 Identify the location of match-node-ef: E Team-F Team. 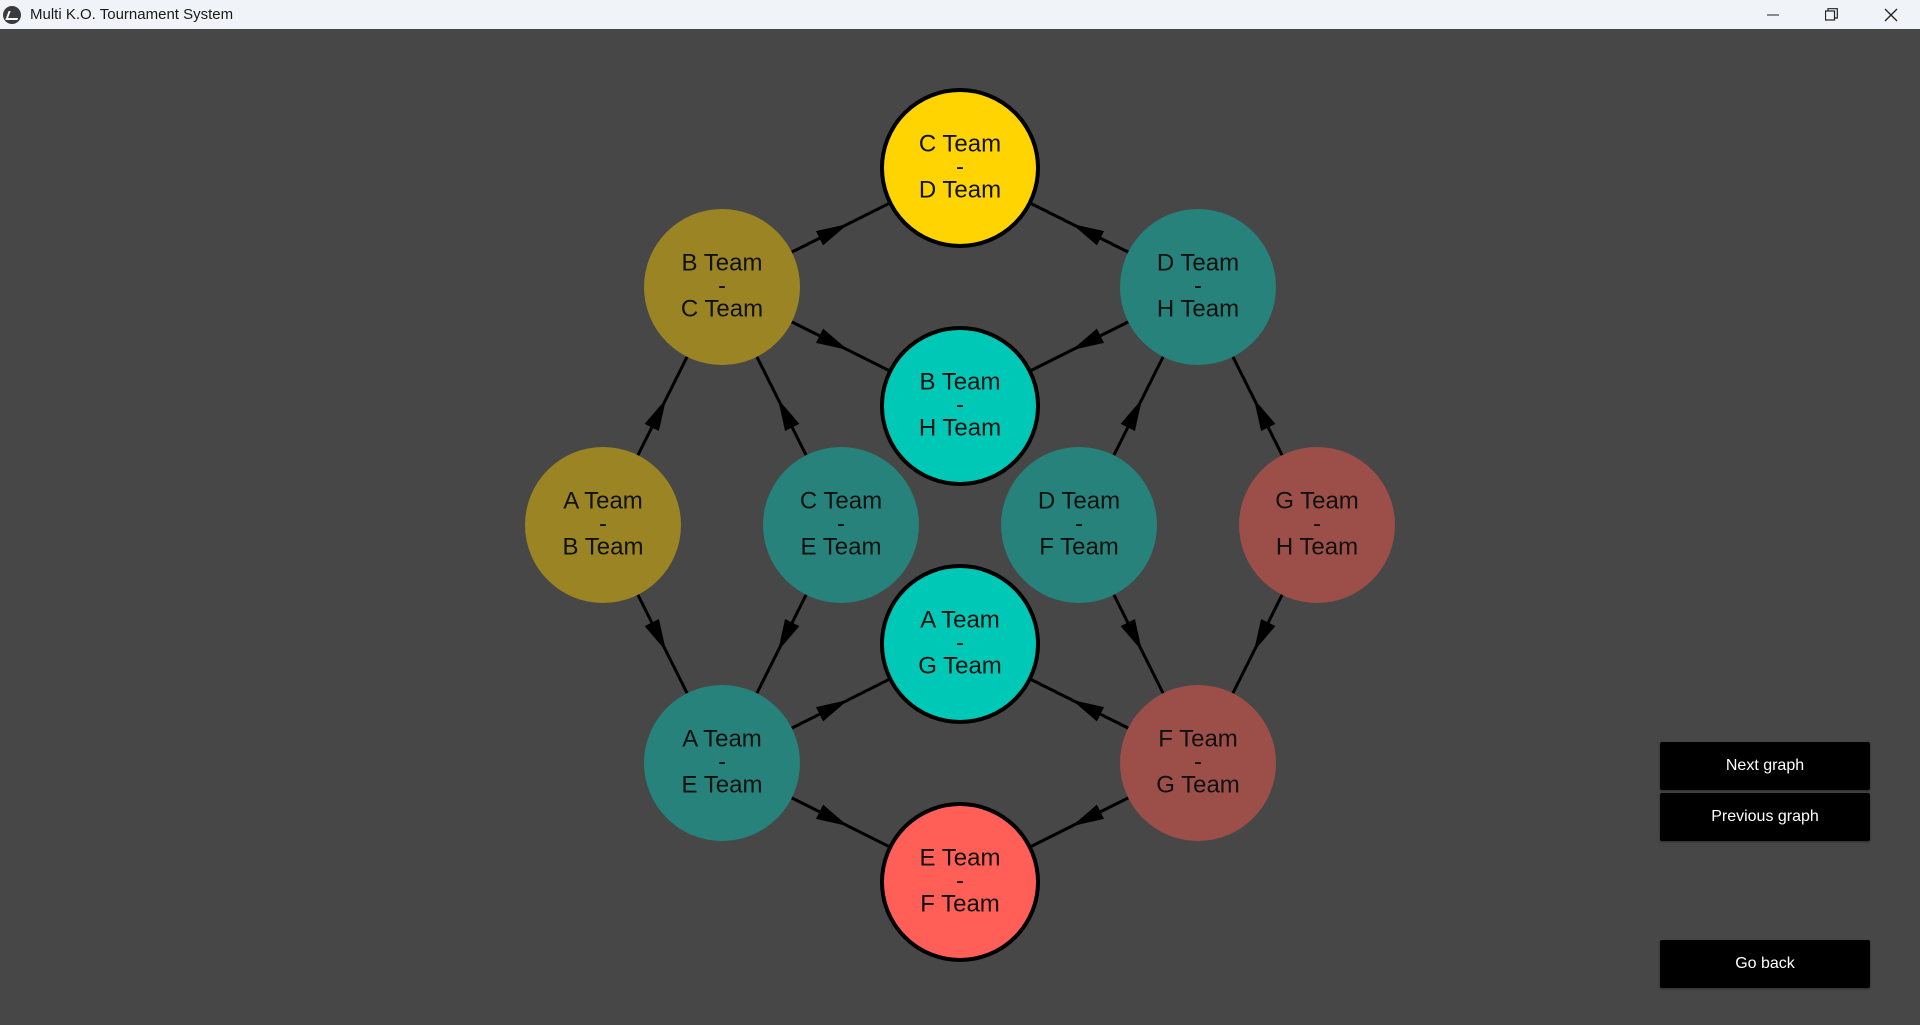
(960, 882).